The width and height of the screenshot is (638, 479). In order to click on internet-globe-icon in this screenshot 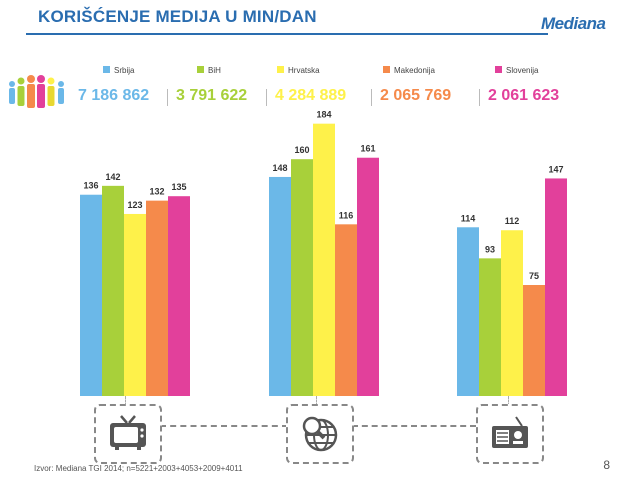, I will do `click(320, 434)`.